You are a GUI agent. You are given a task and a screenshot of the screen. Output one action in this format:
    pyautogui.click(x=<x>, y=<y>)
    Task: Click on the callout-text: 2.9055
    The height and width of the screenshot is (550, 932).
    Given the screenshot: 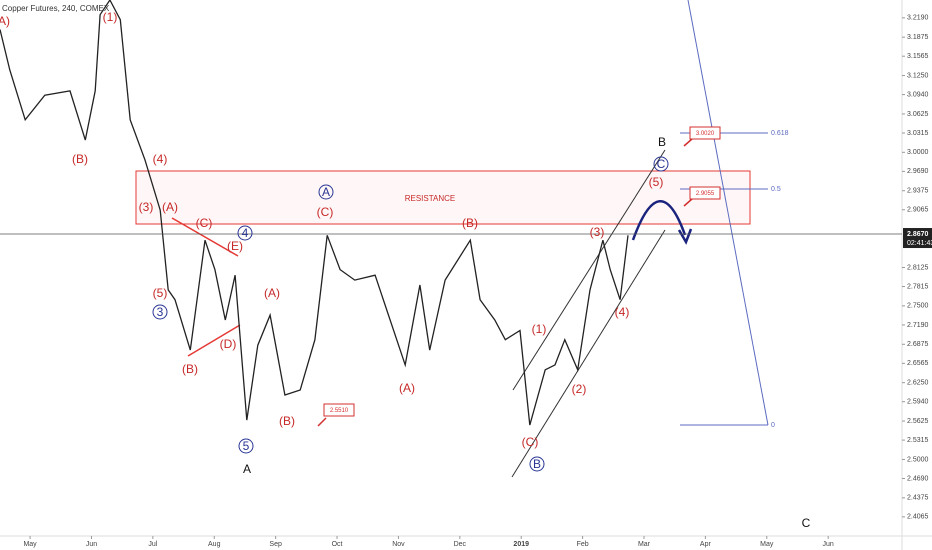 What is the action you would take?
    pyautogui.click(x=705, y=194)
    